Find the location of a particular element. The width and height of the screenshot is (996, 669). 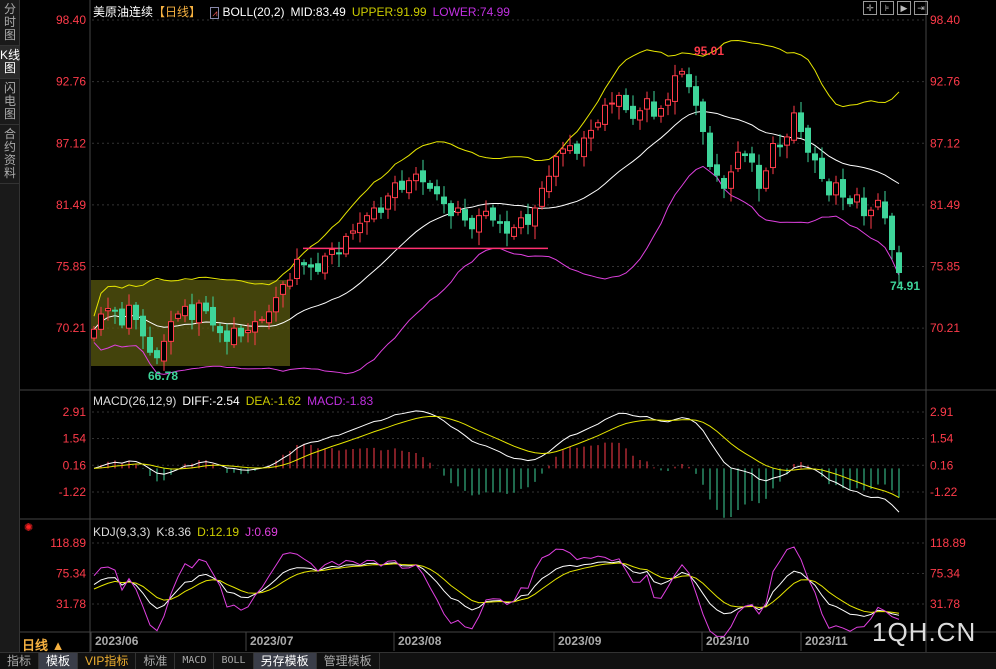

kdj-k: K:8.36 is located at coordinates (174, 532).